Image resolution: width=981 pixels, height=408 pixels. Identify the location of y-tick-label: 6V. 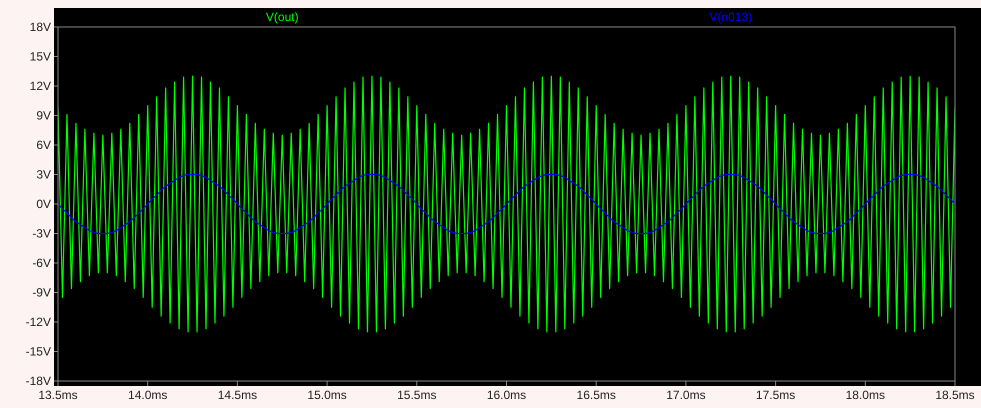
(43, 145).